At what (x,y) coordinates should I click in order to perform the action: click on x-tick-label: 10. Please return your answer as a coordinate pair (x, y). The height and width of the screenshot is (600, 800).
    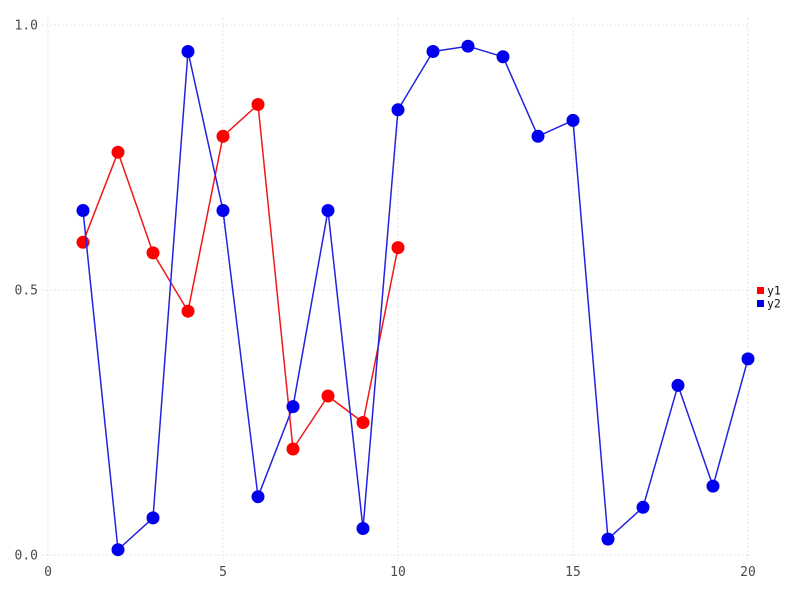
    Looking at the image, I should click on (398, 572).